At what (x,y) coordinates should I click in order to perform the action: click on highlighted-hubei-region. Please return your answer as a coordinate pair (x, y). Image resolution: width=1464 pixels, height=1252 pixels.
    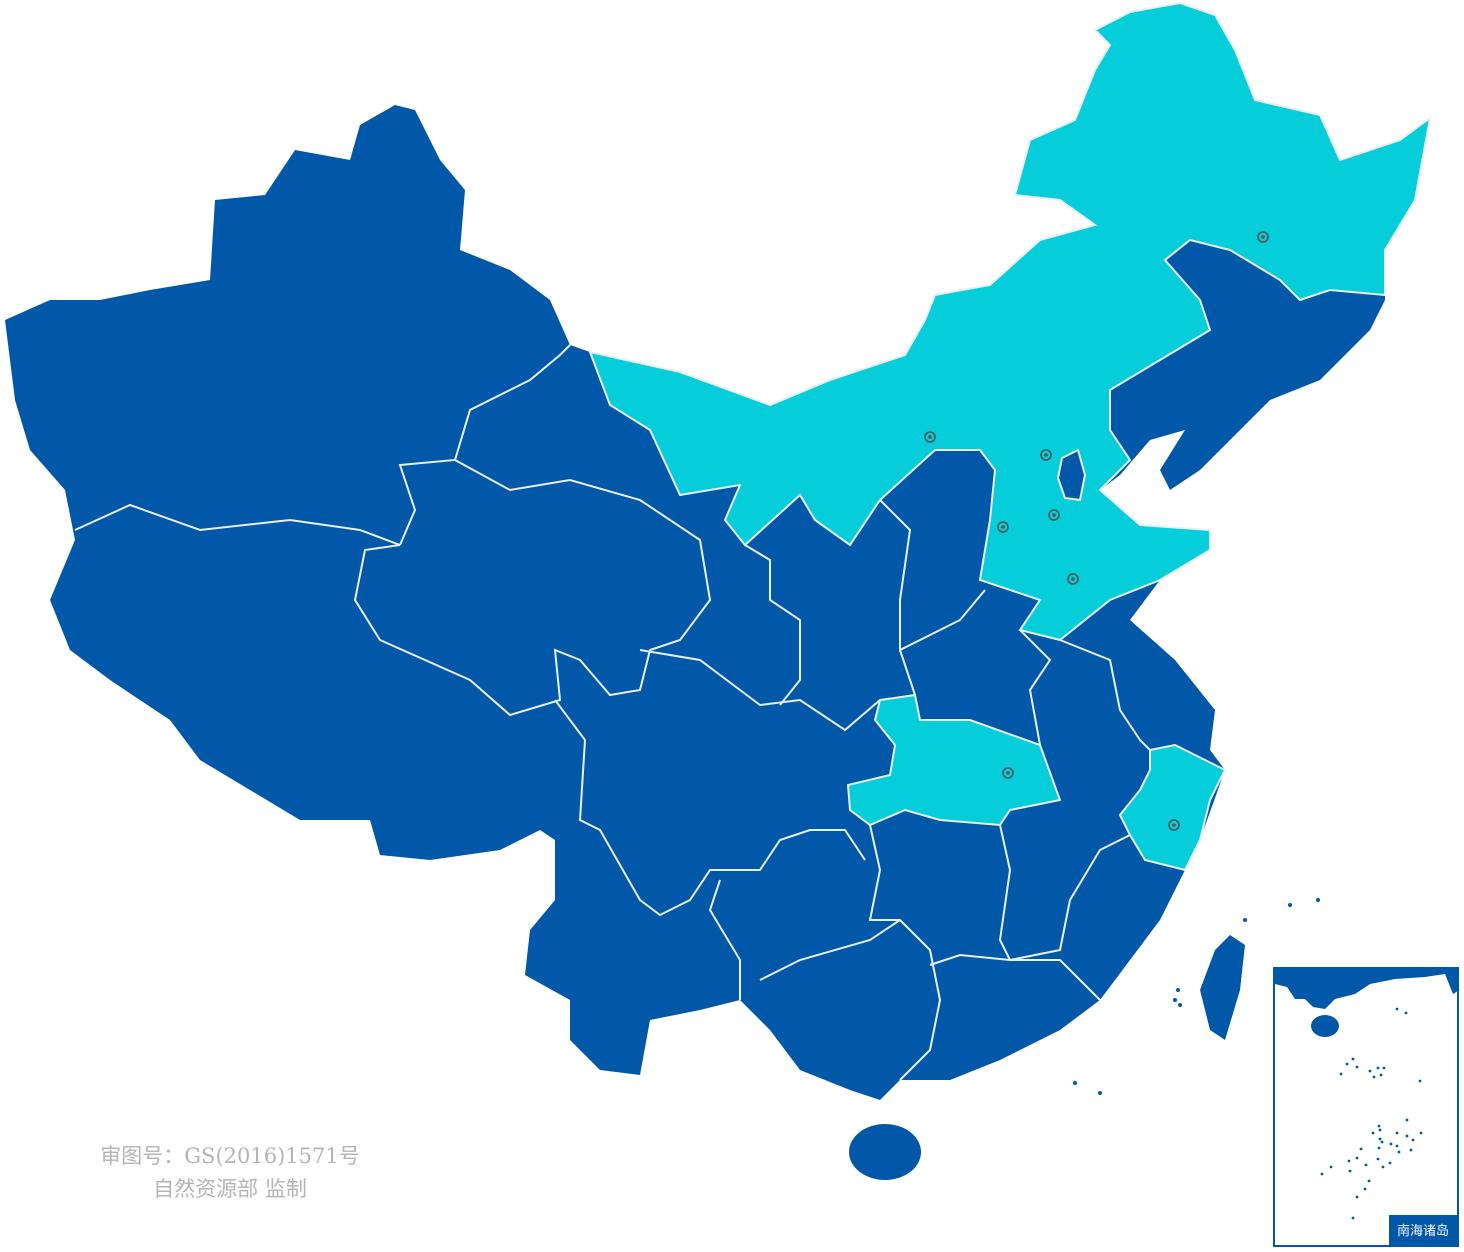
    Looking at the image, I should click on (954, 760).